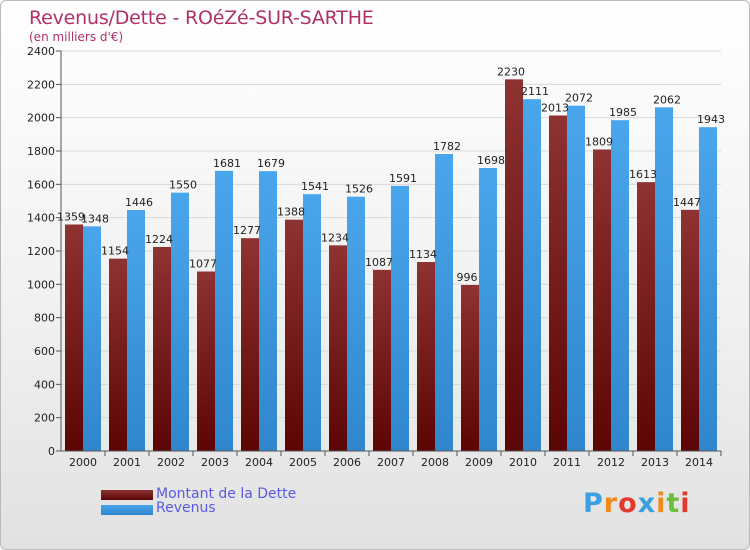 This screenshot has width=750, height=550. What do you see at coordinates (655, 462) in the screenshot?
I see `x-tick-label: 2013` at bounding box center [655, 462].